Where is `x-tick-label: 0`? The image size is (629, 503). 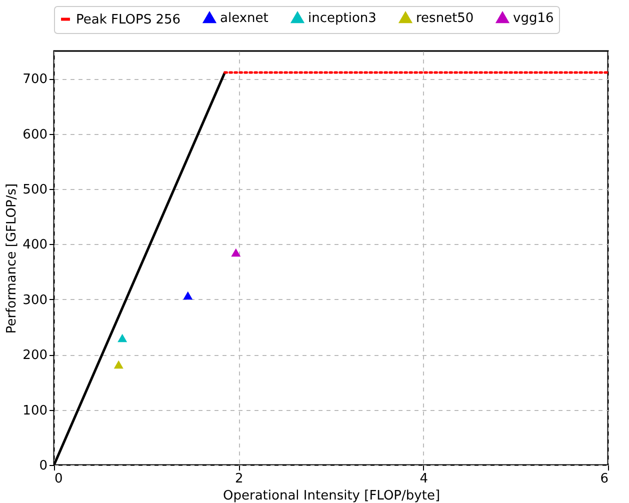
x-tick-label: 0 is located at coordinates (58, 479).